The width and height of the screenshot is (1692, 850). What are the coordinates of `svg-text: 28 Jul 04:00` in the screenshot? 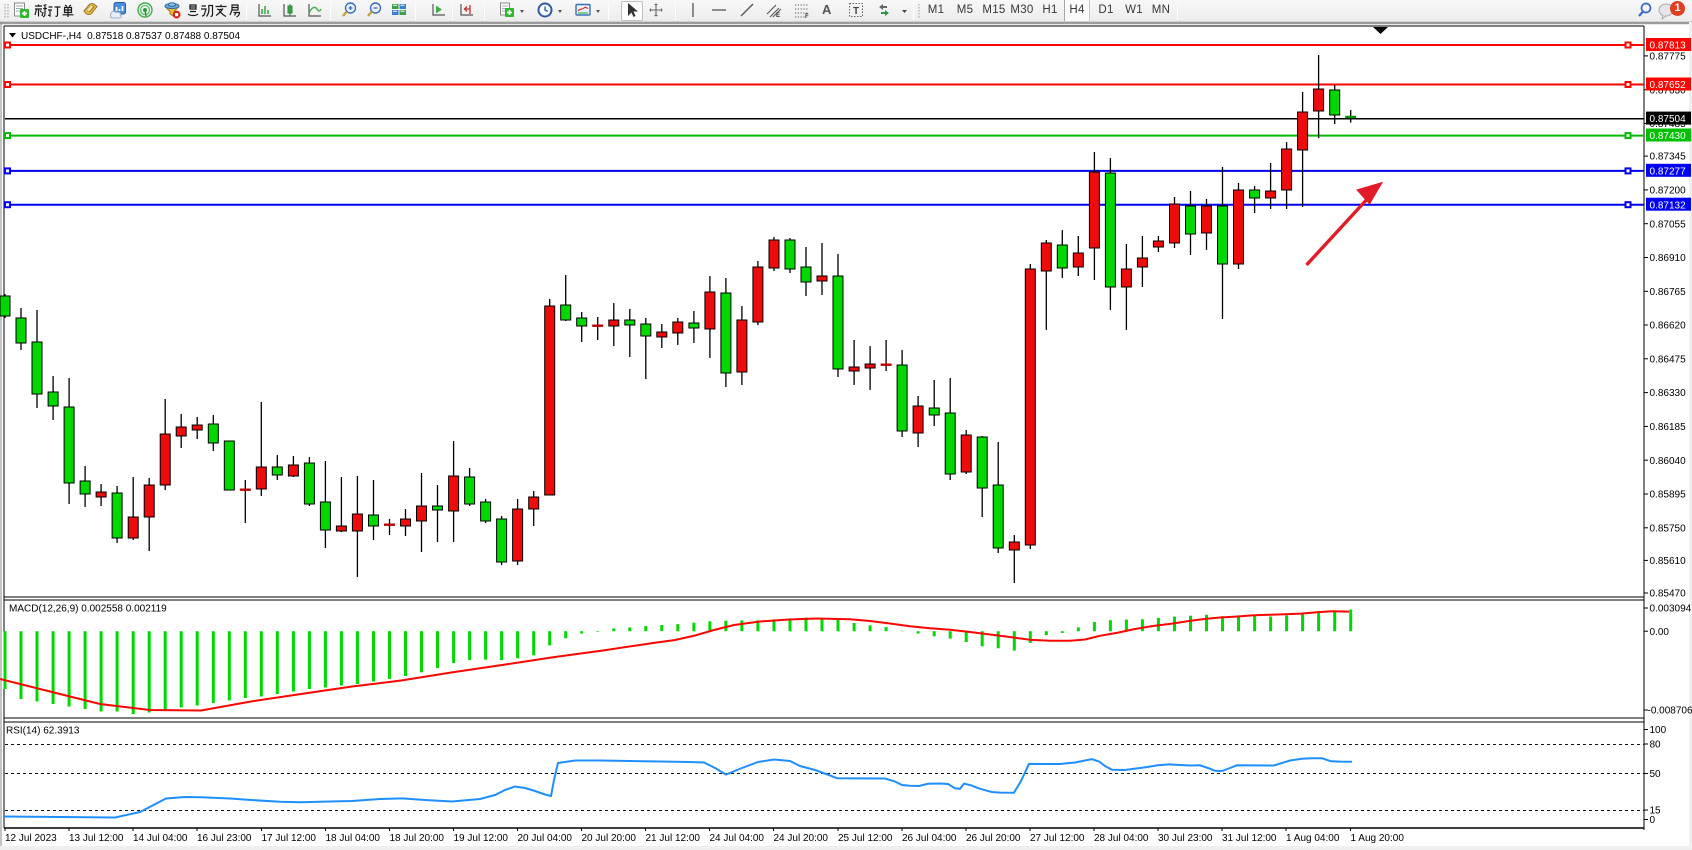 It's located at (1121, 838).